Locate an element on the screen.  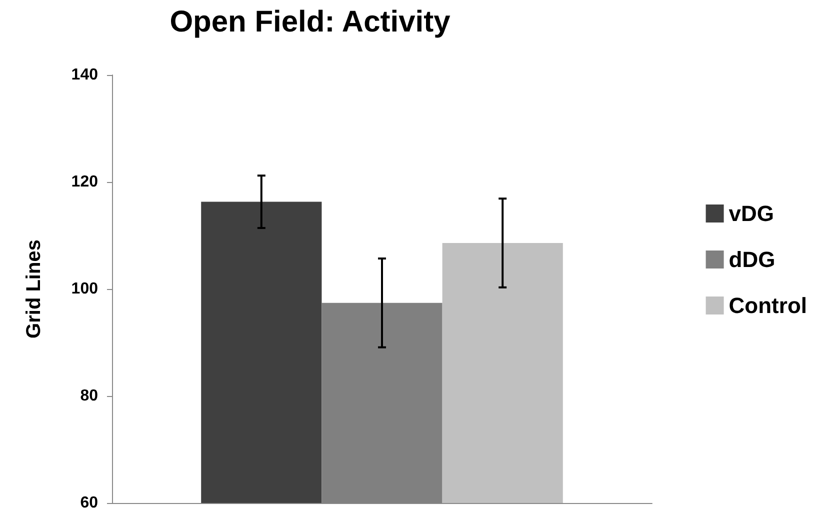
y-tick-label: 80 is located at coordinates (89, 396).